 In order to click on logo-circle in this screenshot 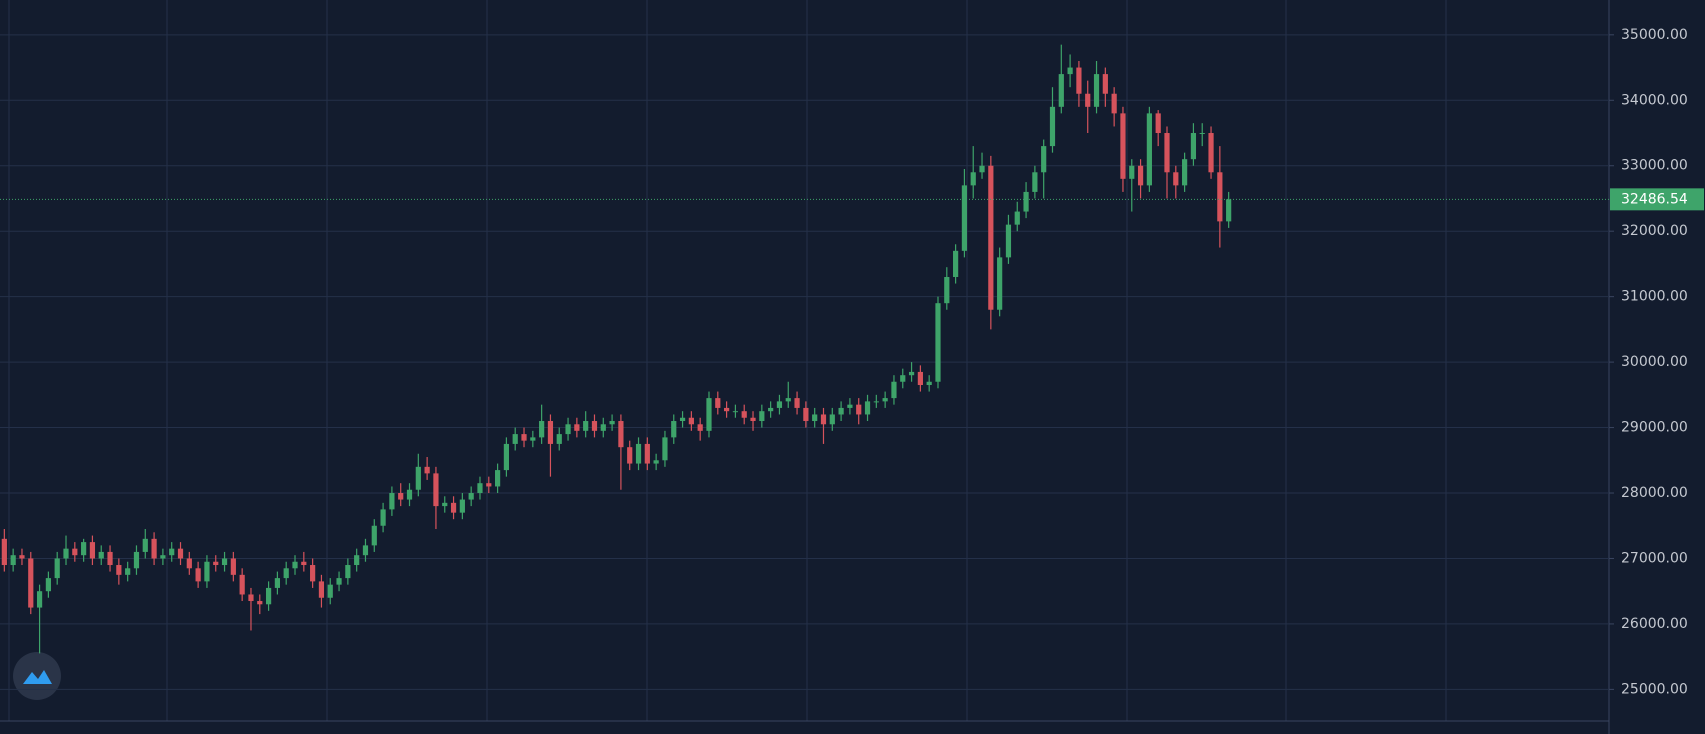, I will do `click(37, 676)`.